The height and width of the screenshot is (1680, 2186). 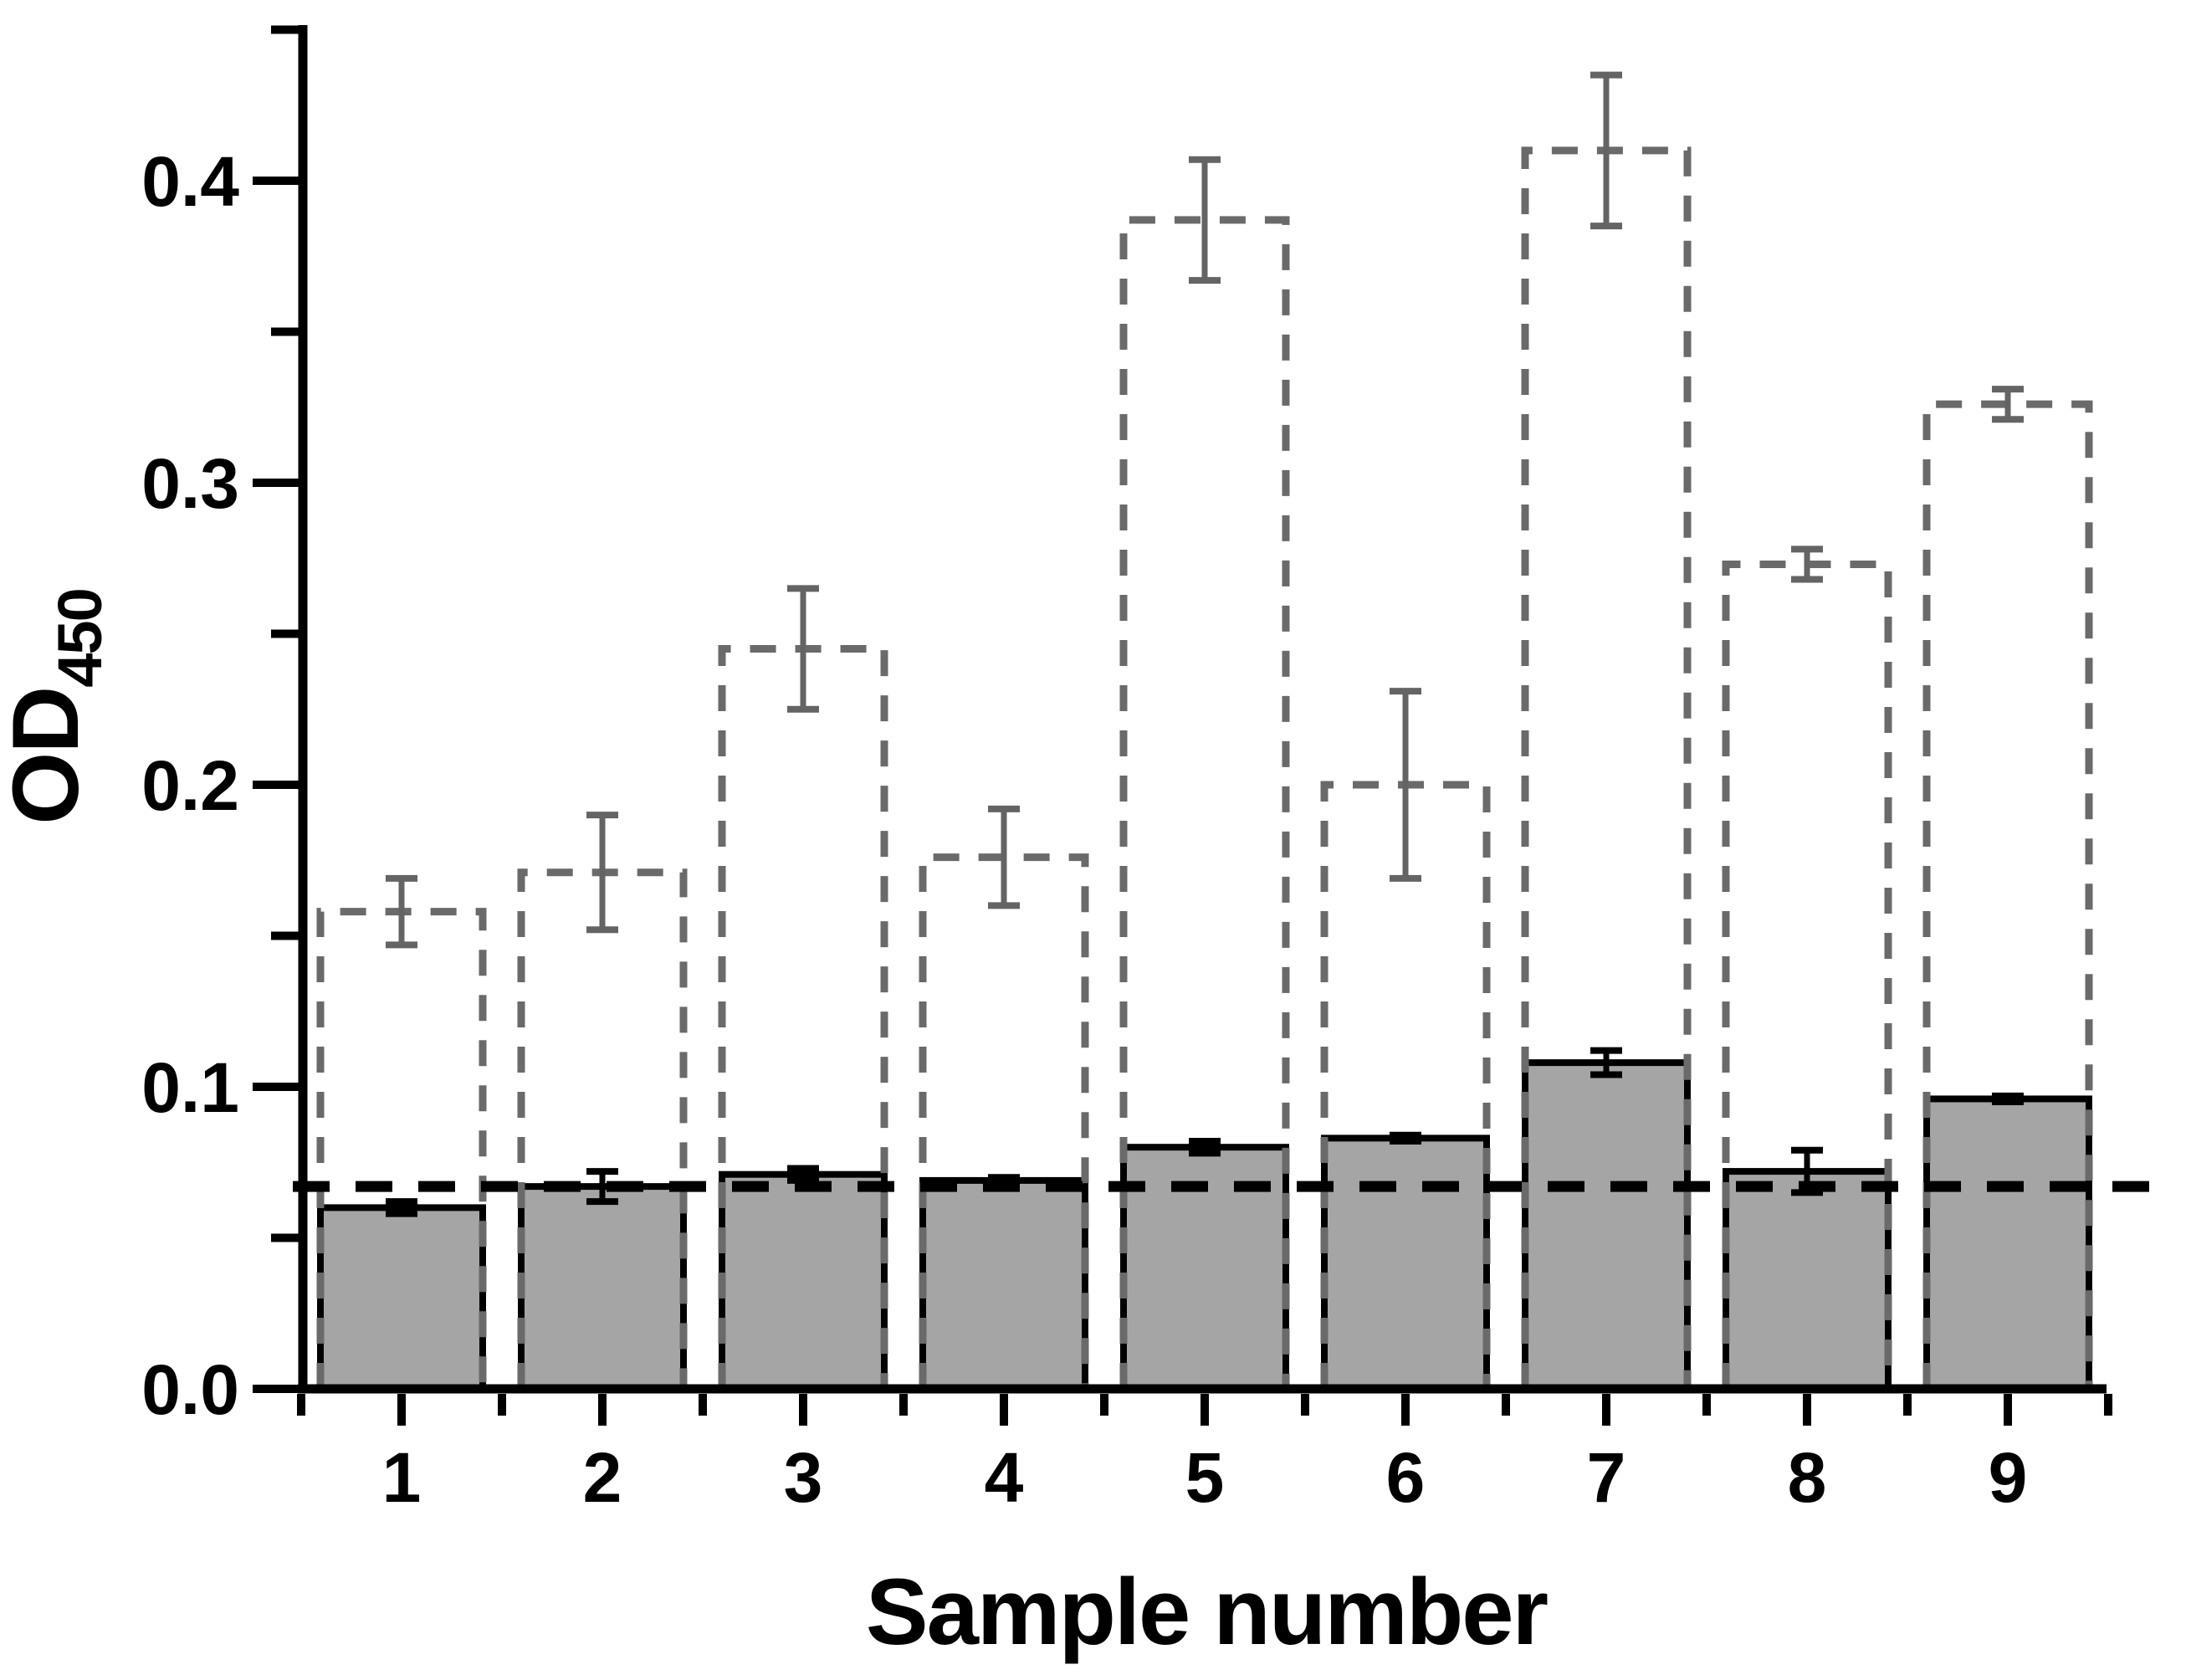 What do you see at coordinates (402, 1478) in the screenshot?
I see `x-tick-label-1: 1` at bounding box center [402, 1478].